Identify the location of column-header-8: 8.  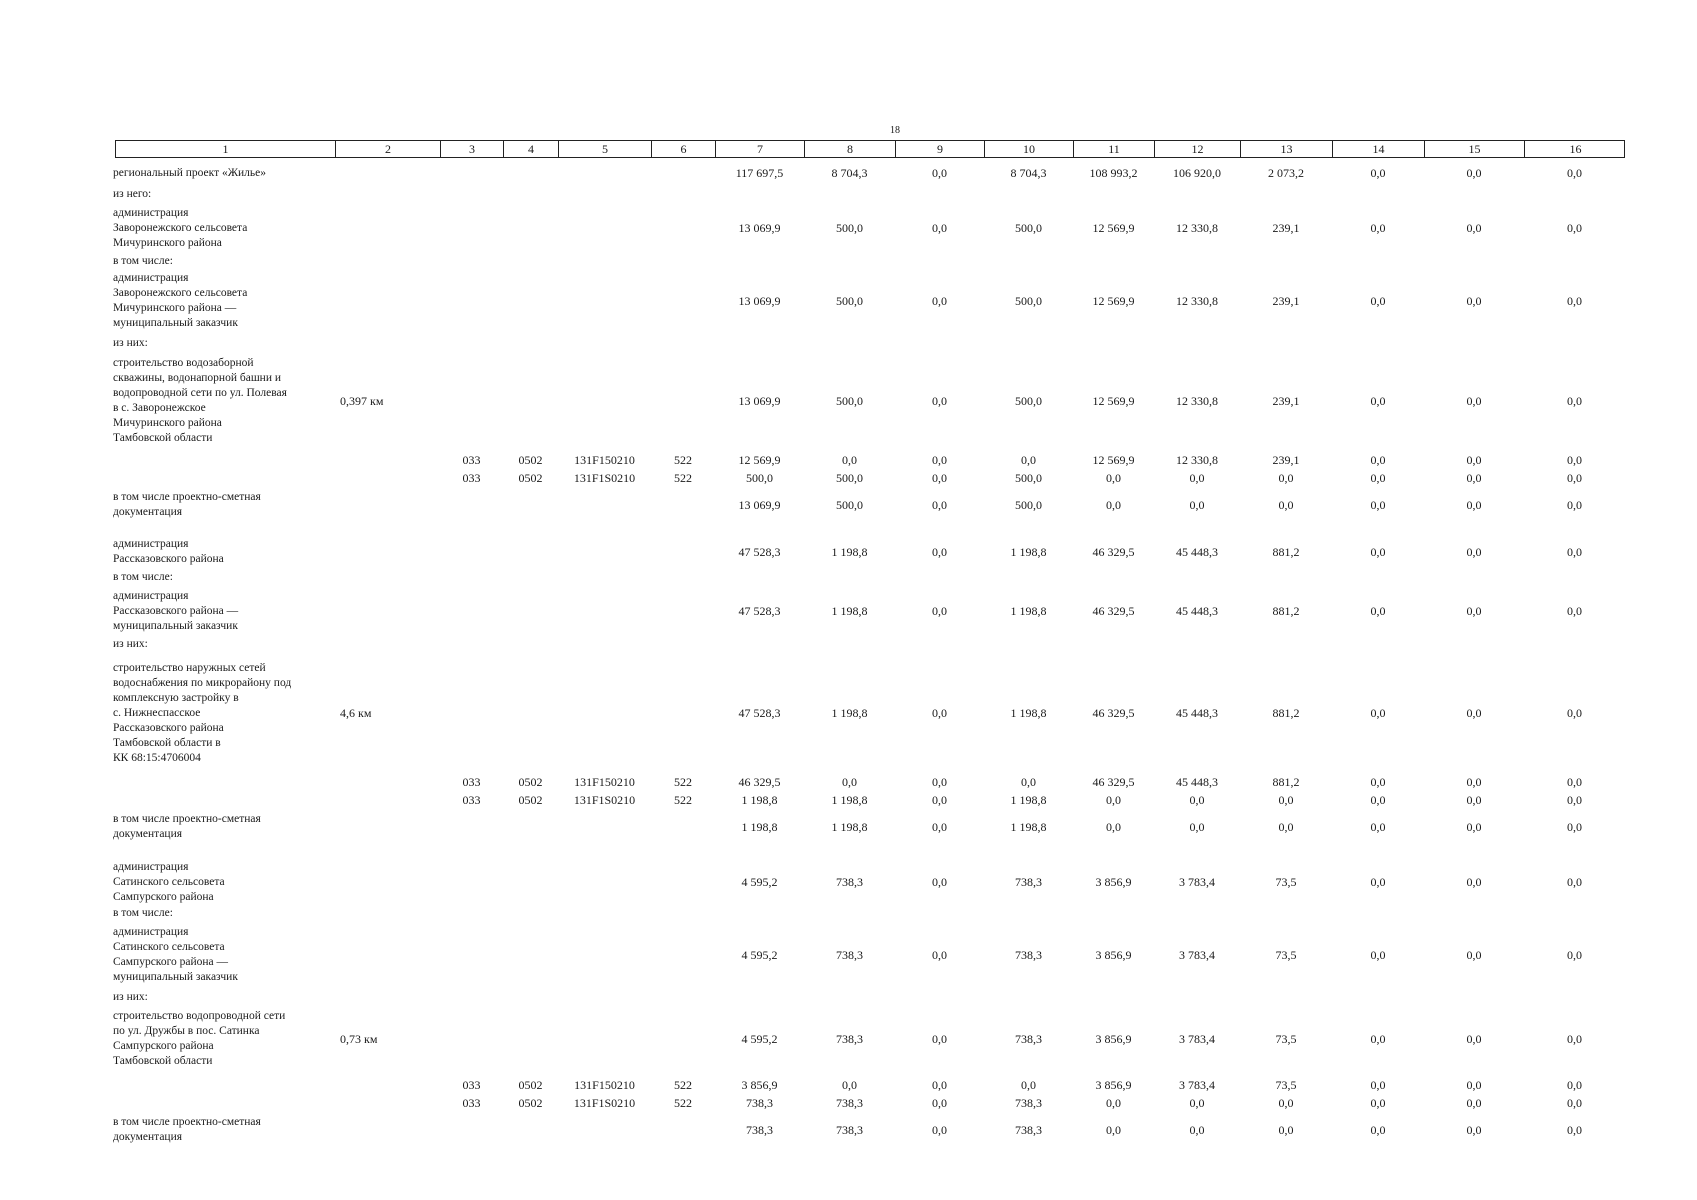
(850, 149).